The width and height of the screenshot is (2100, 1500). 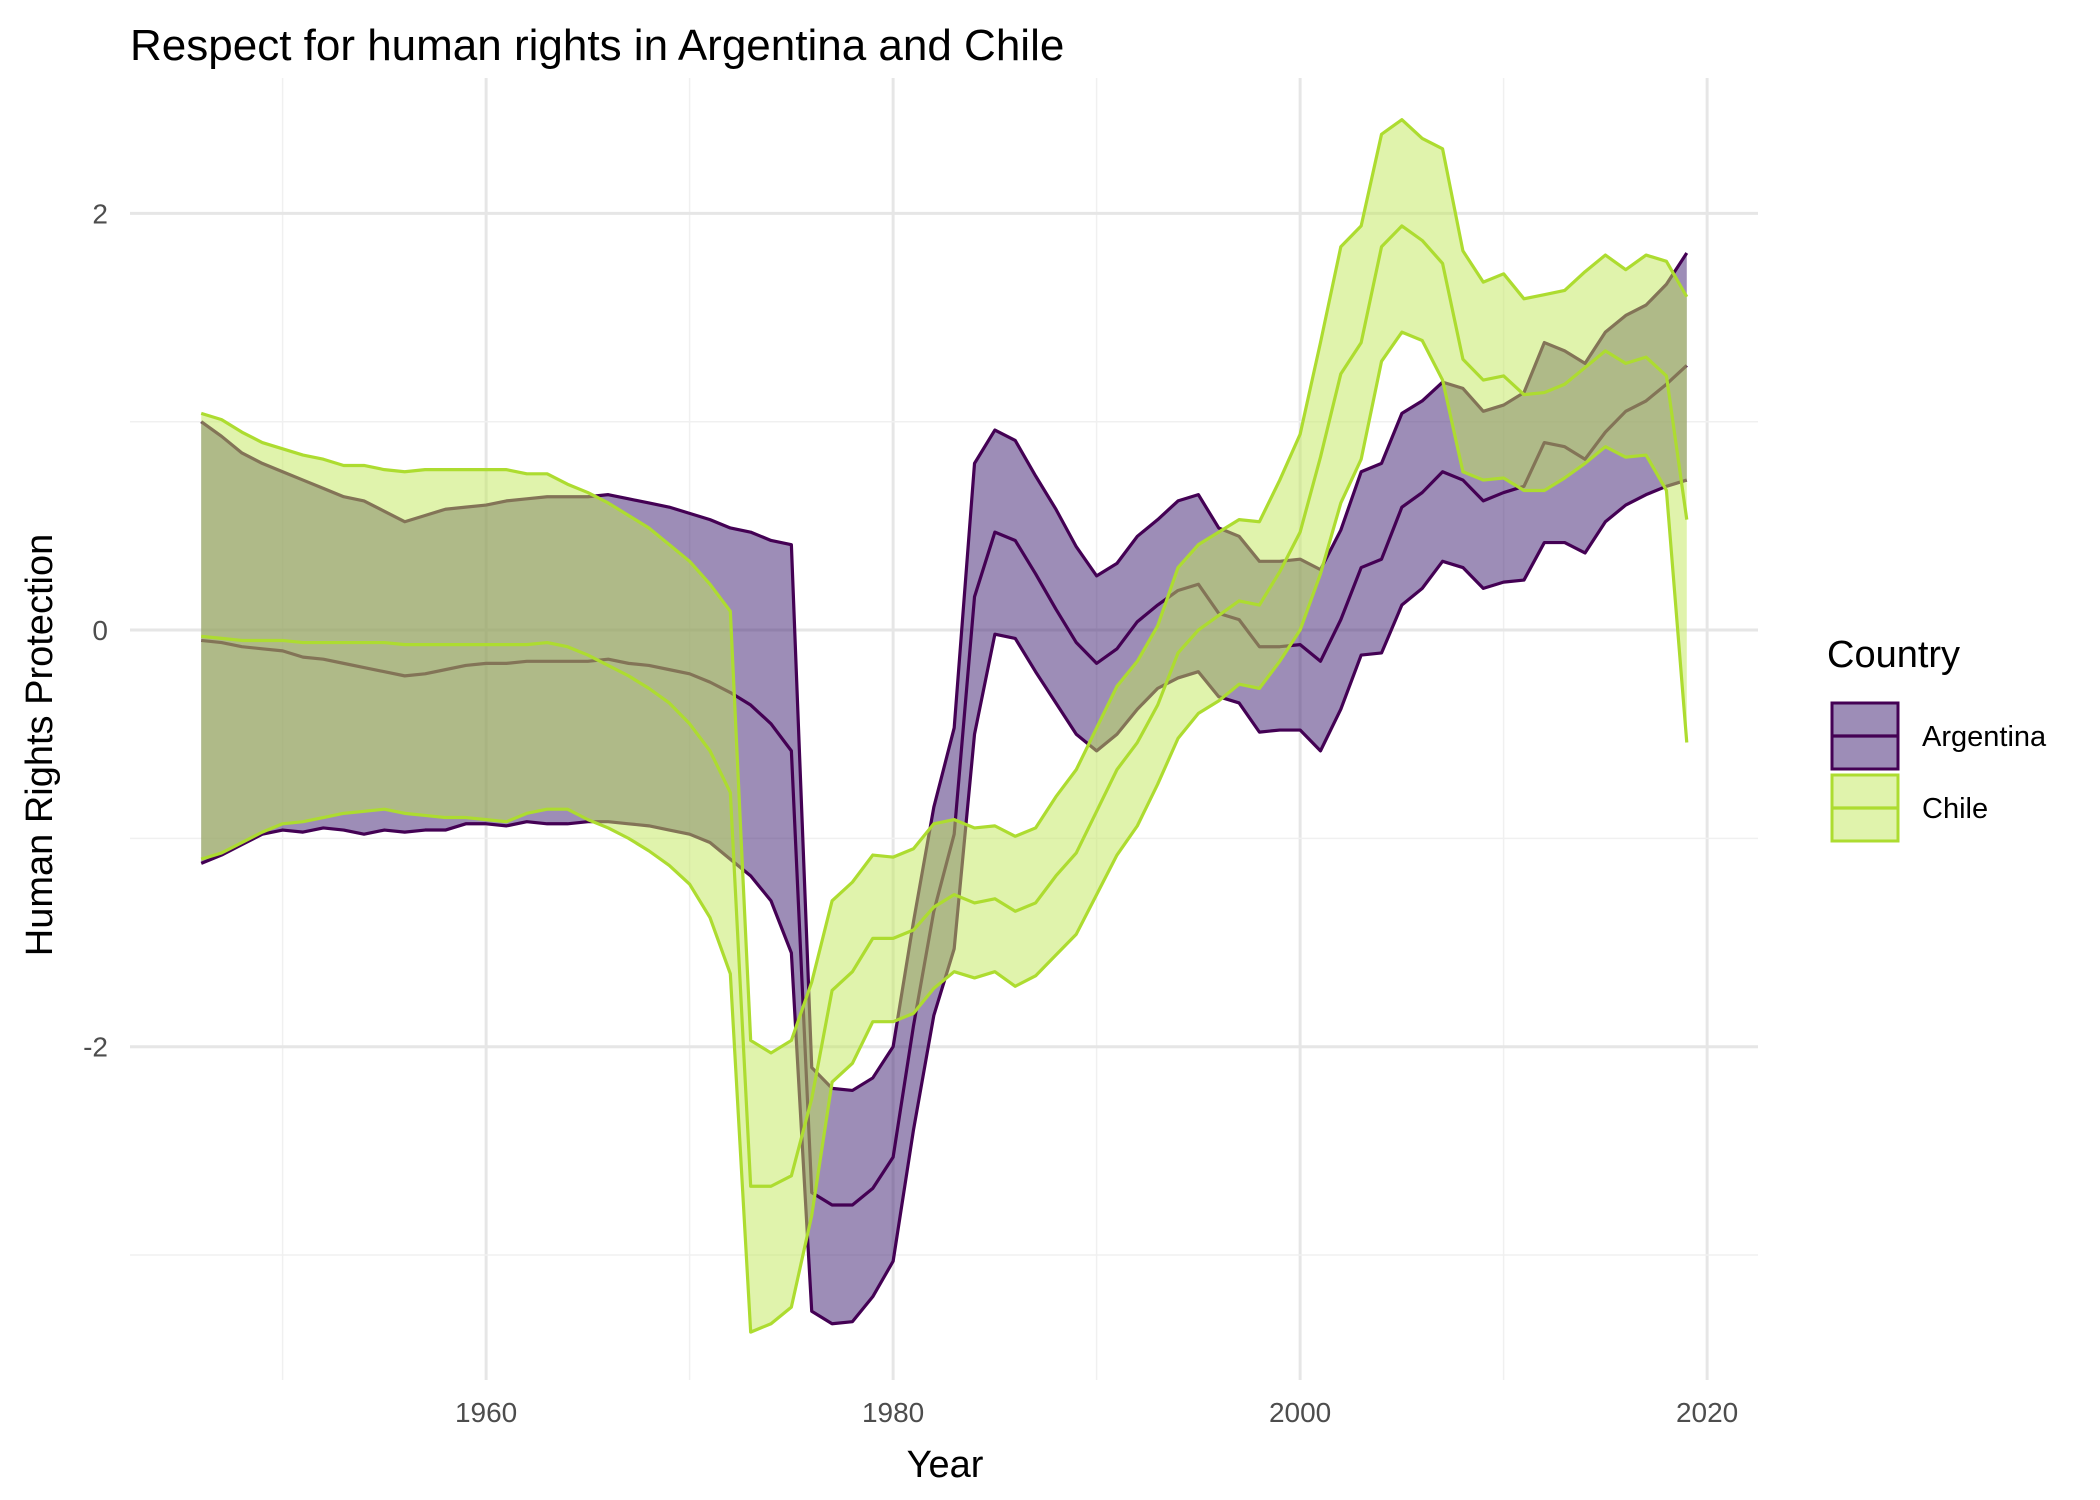 What do you see at coordinates (486, 1412) in the screenshot?
I see `x-tick-label: 1960` at bounding box center [486, 1412].